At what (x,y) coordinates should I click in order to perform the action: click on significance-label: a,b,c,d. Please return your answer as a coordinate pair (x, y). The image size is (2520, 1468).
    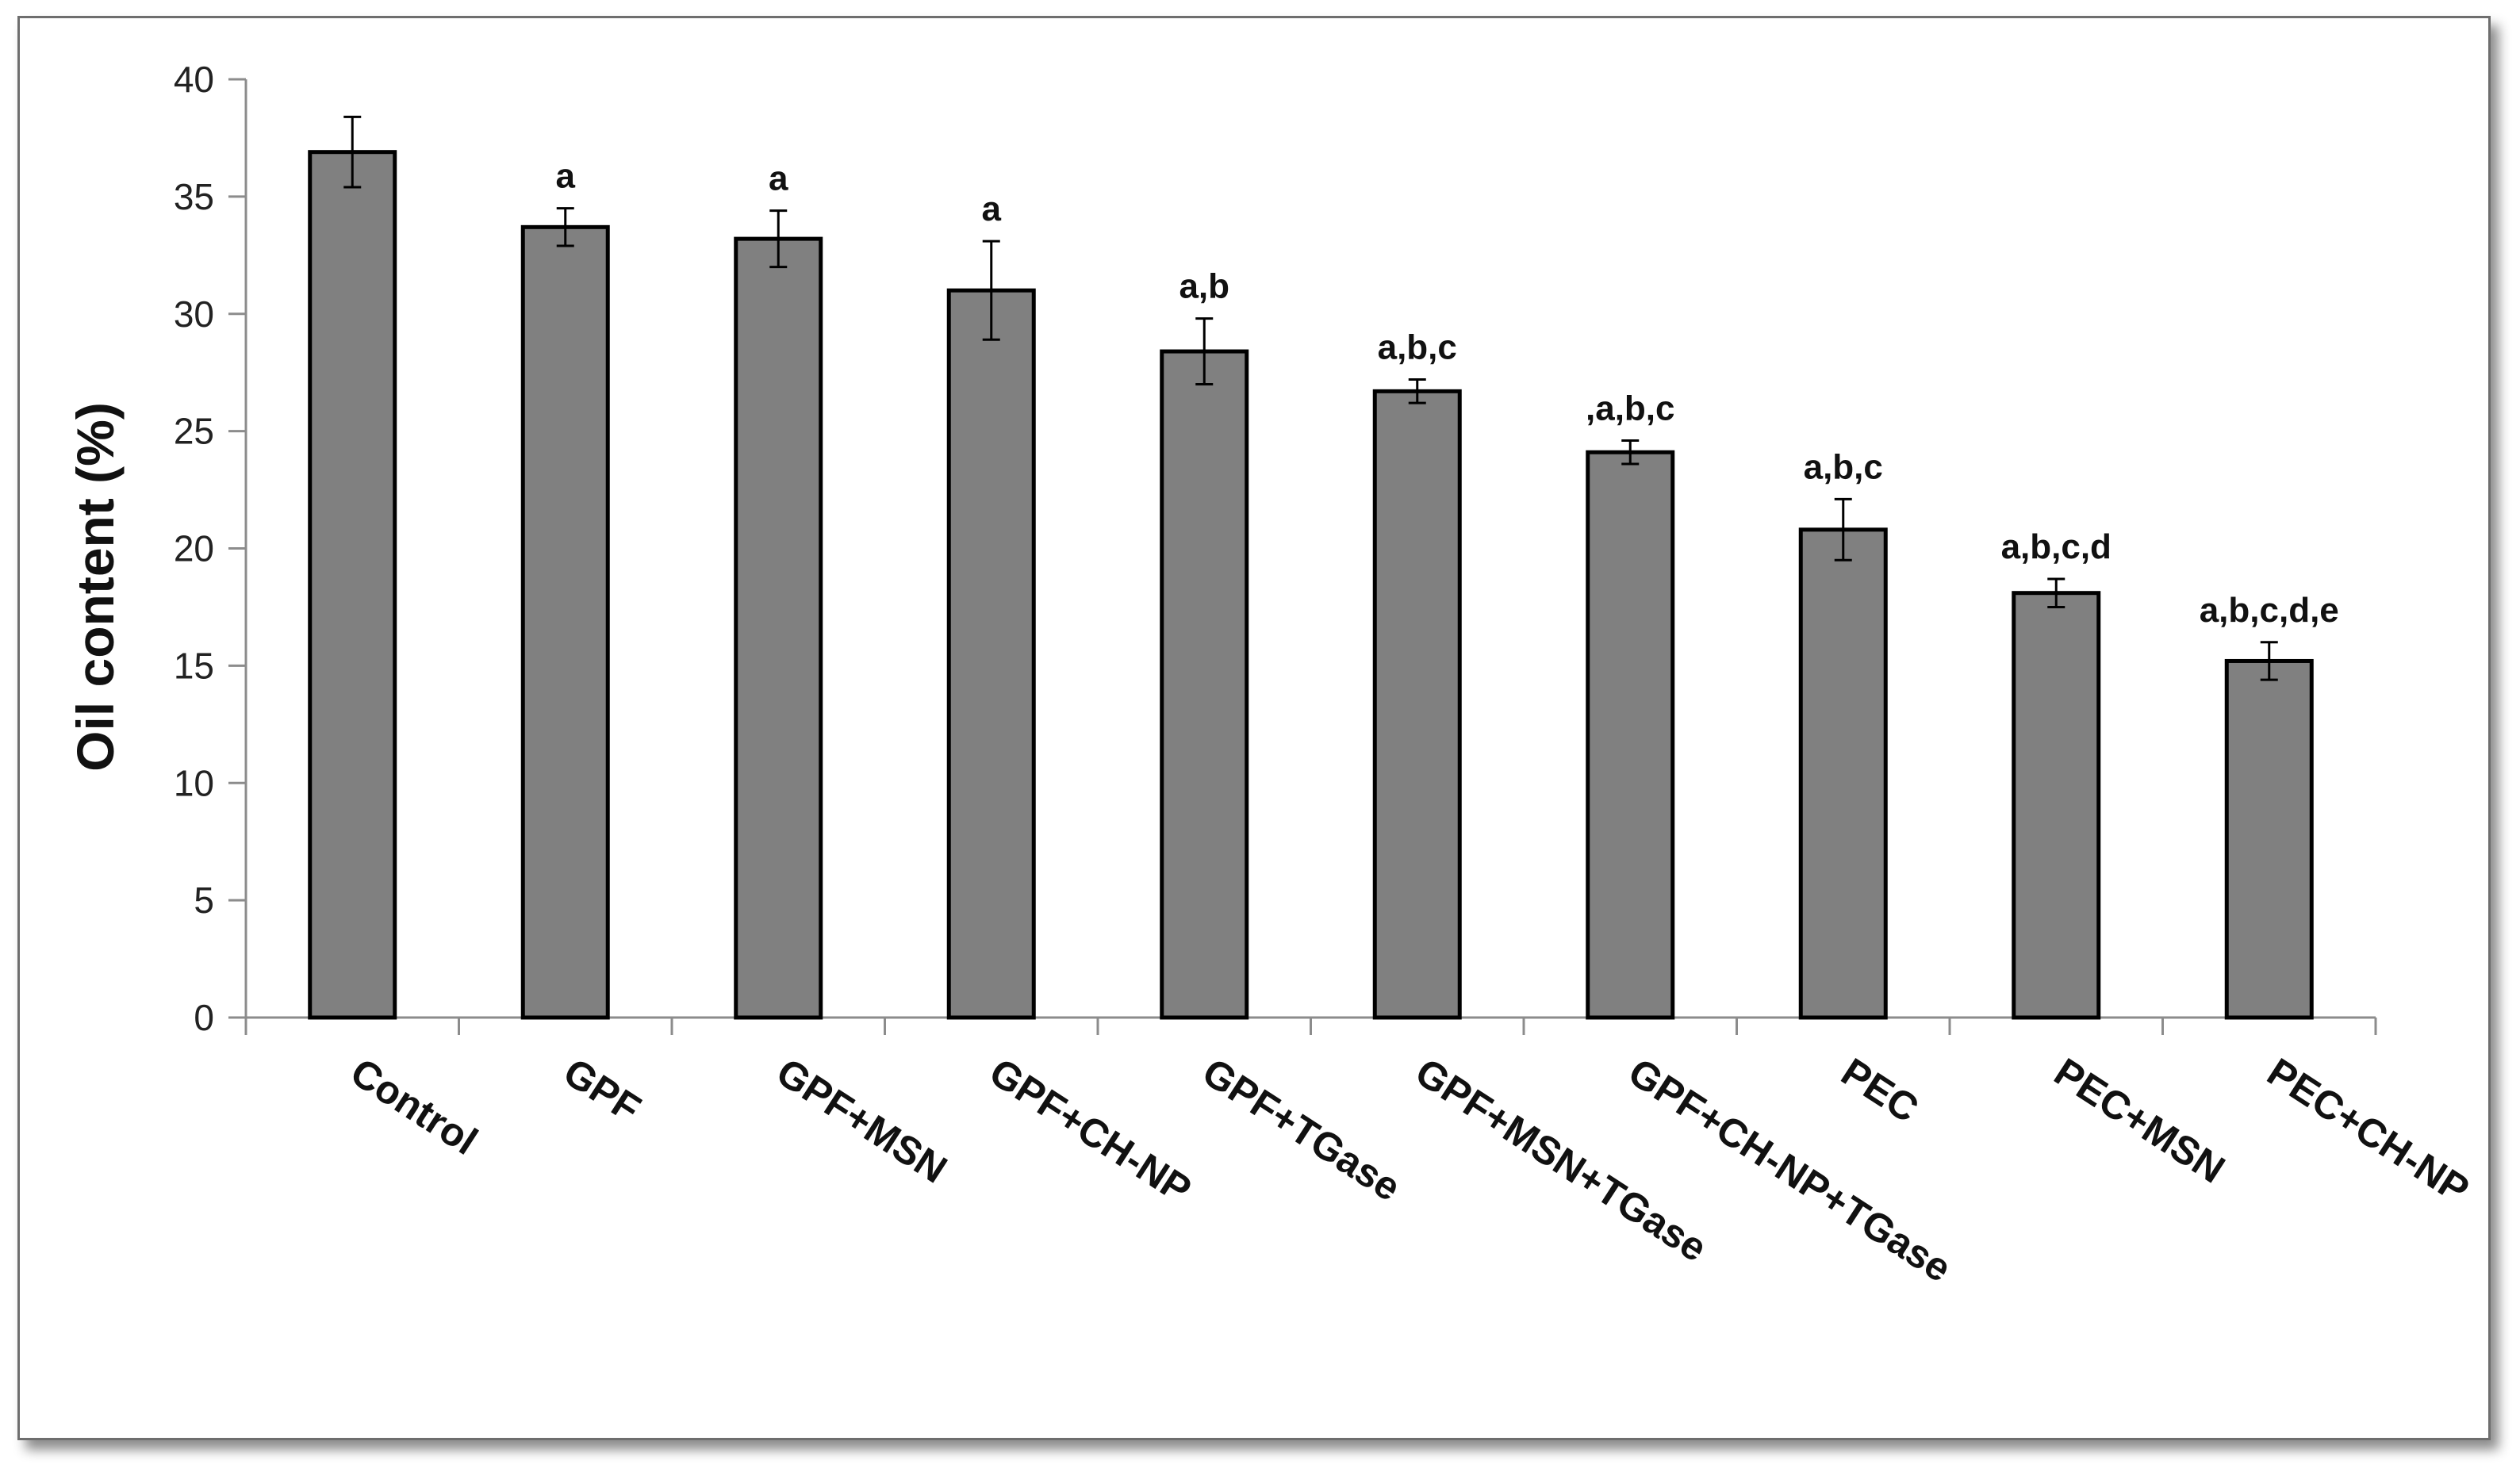
    Looking at the image, I should click on (2056, 546).